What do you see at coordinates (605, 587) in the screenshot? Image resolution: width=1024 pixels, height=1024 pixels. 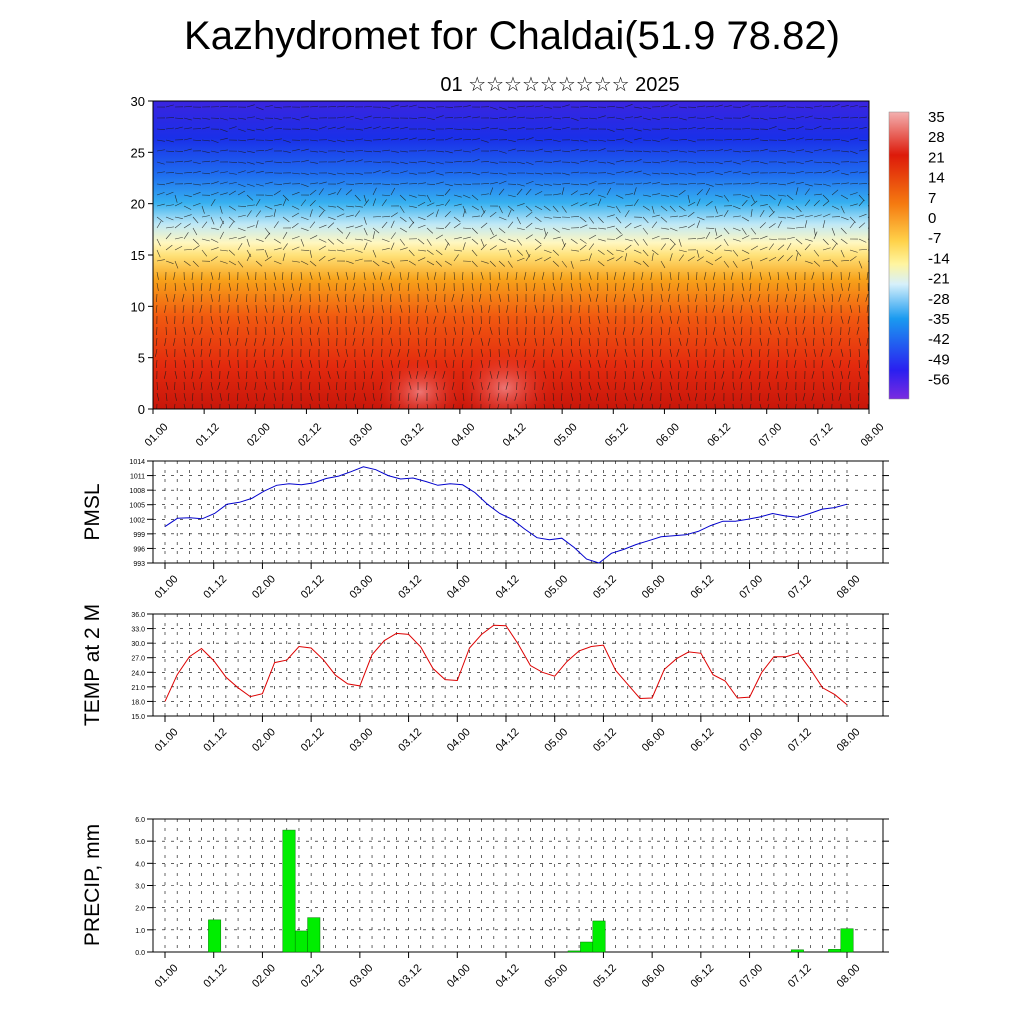 I see `x-tick-label: 05.12` at bounding box center [605, 587].